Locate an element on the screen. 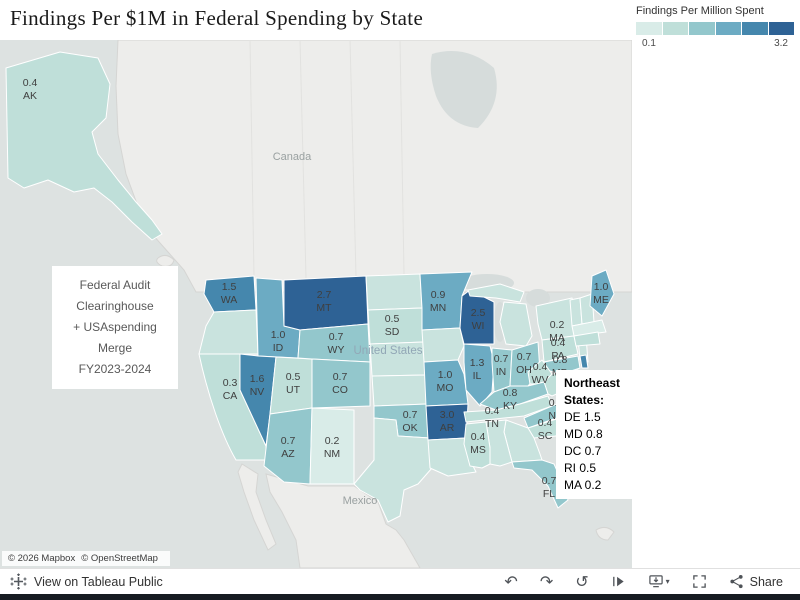 The image size is (800, 600). mexico-map-label: Mexico is located at coordinates (360, 501).